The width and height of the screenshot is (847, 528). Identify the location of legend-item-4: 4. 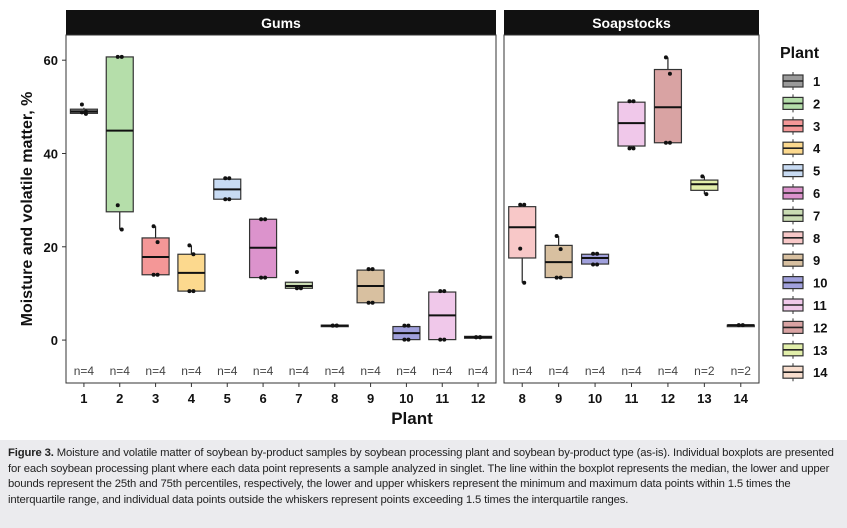
(801, 148).